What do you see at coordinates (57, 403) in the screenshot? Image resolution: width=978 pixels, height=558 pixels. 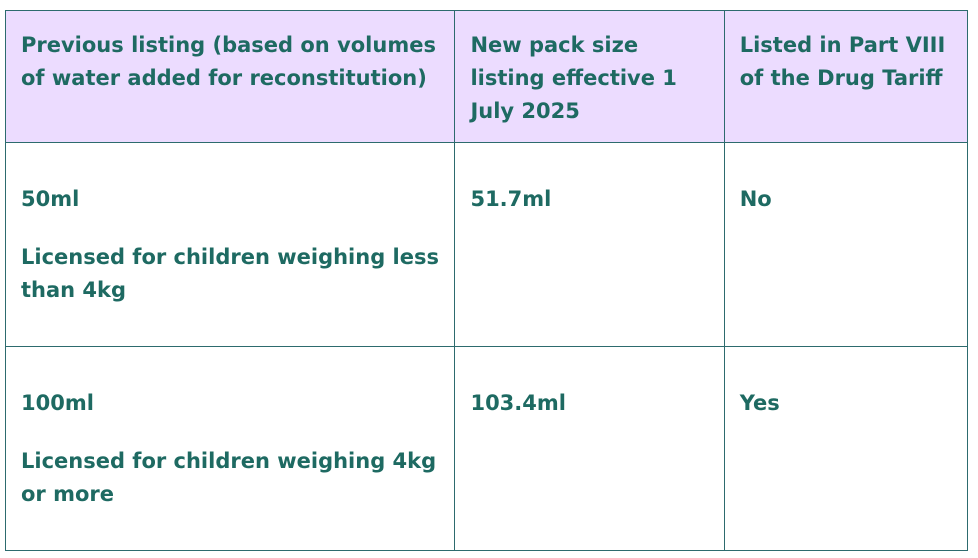 I see `previous-volume: 100ml` at bounding box center [57, 403].